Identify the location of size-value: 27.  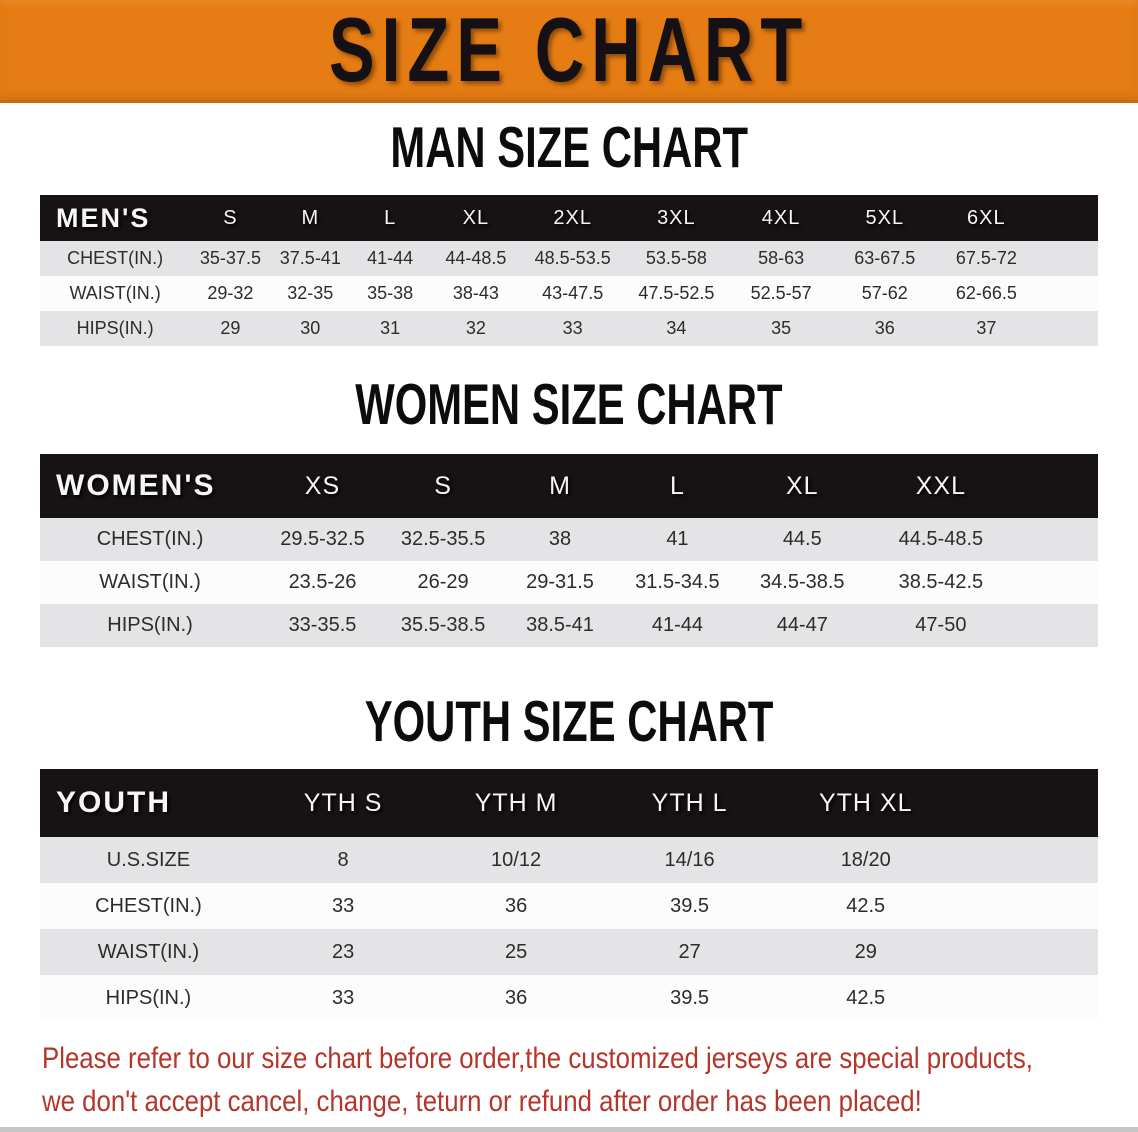
(689, 951).